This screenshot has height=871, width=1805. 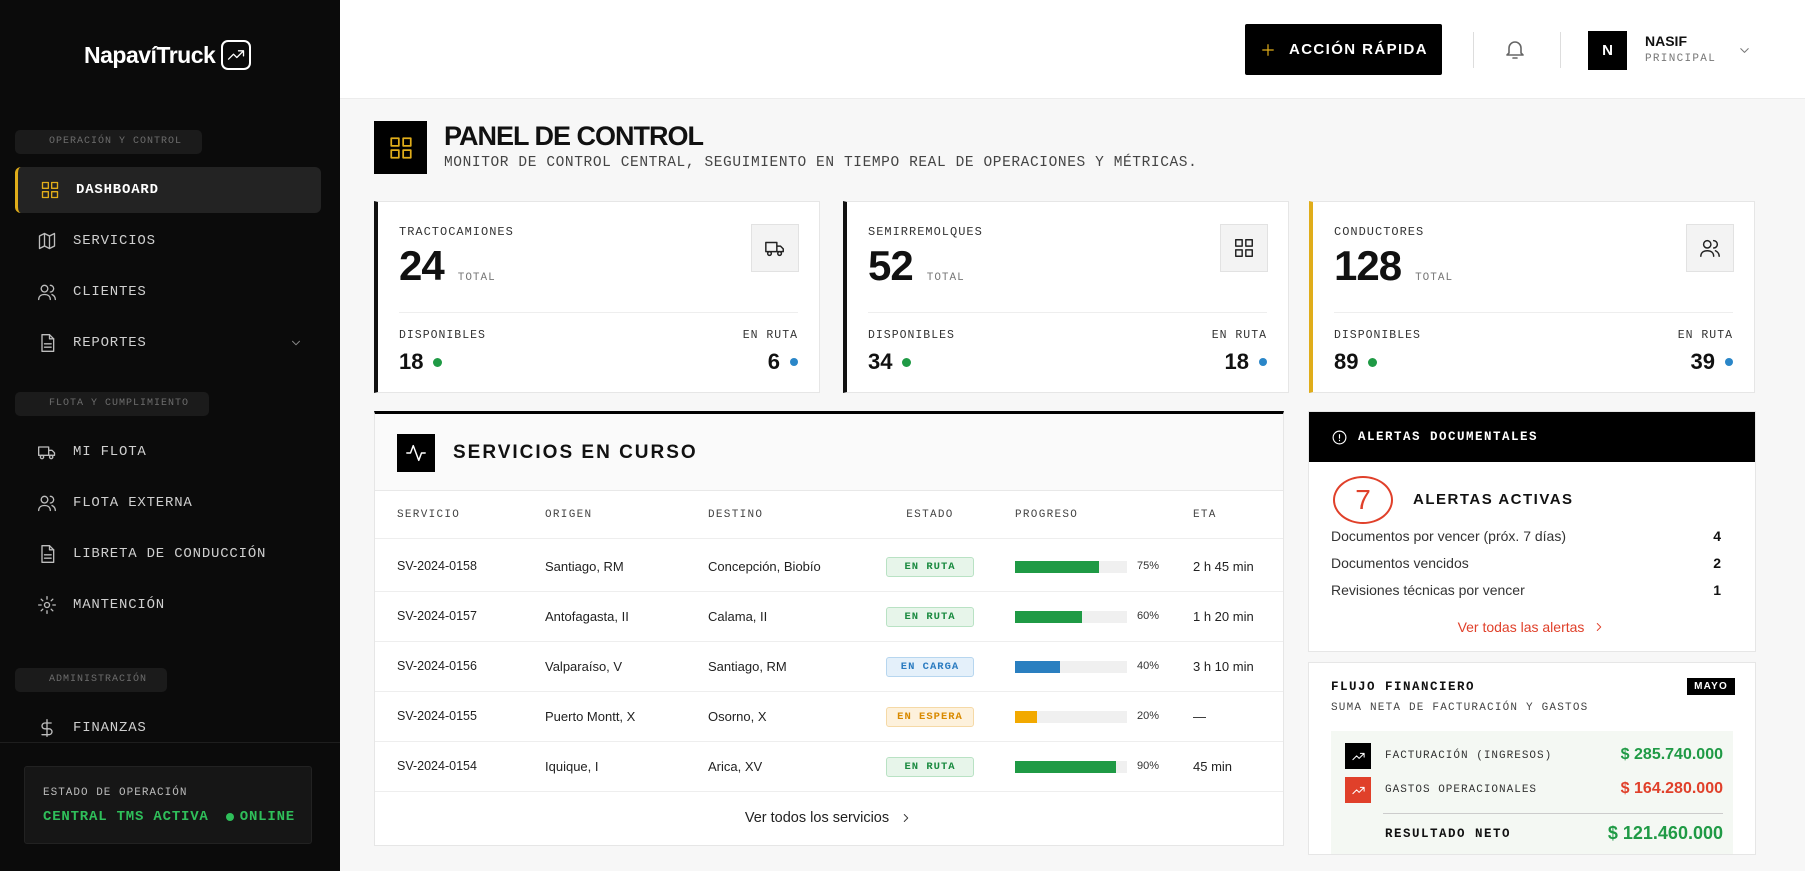 I want to click on kpi-route-row: 39, so click(x=1712, y=362).